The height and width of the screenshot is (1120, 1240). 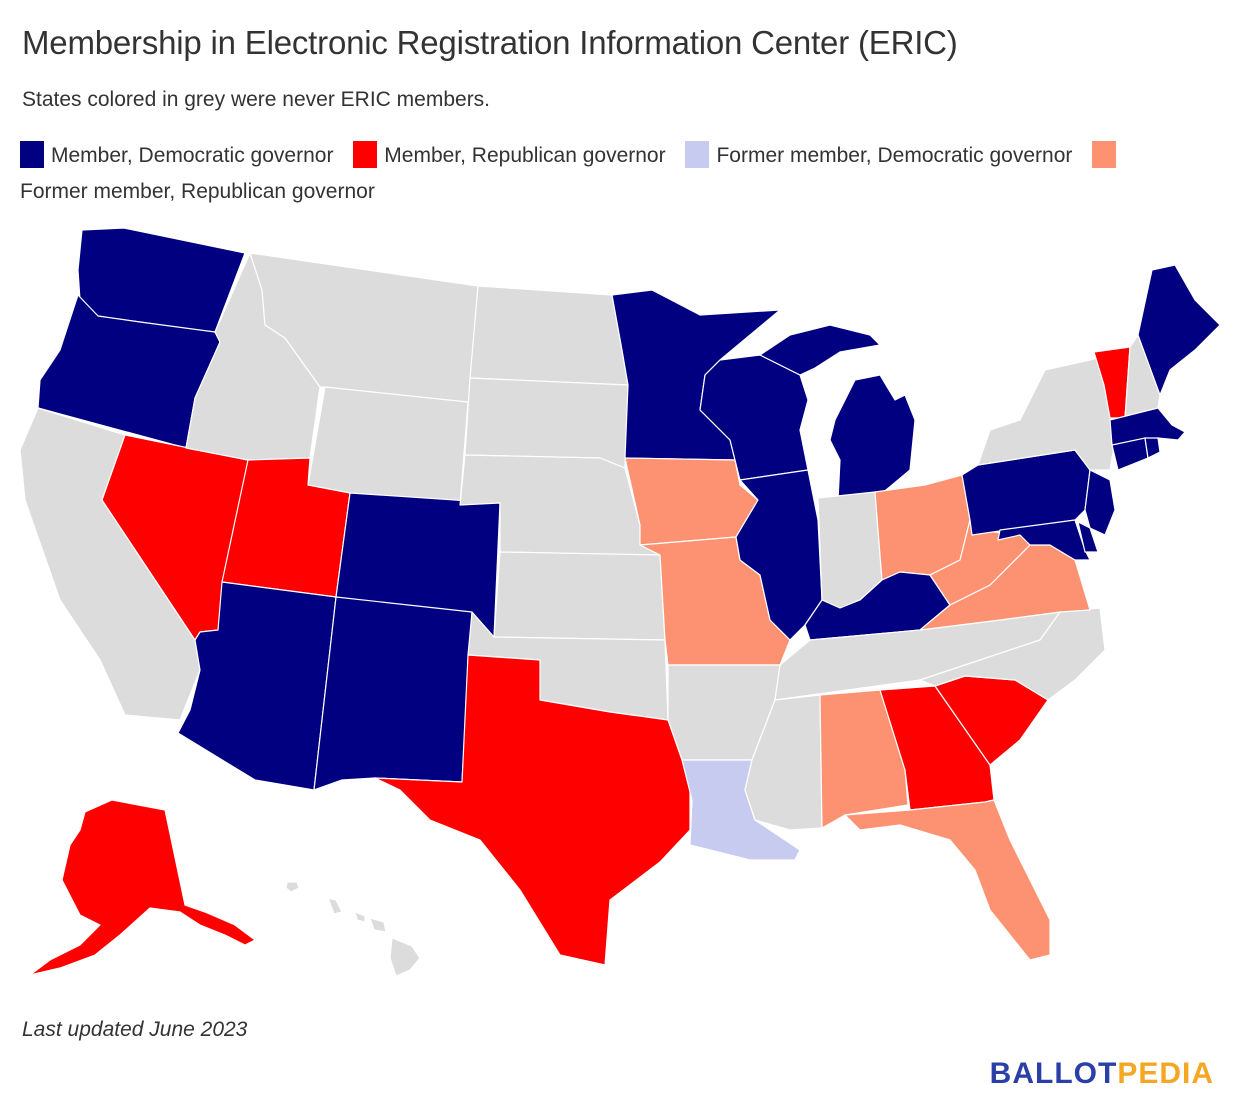 What do you see at coordinates (697, 154) in the screenshot?
I see `swatch-dem-former` at bounding box center [697, 154].